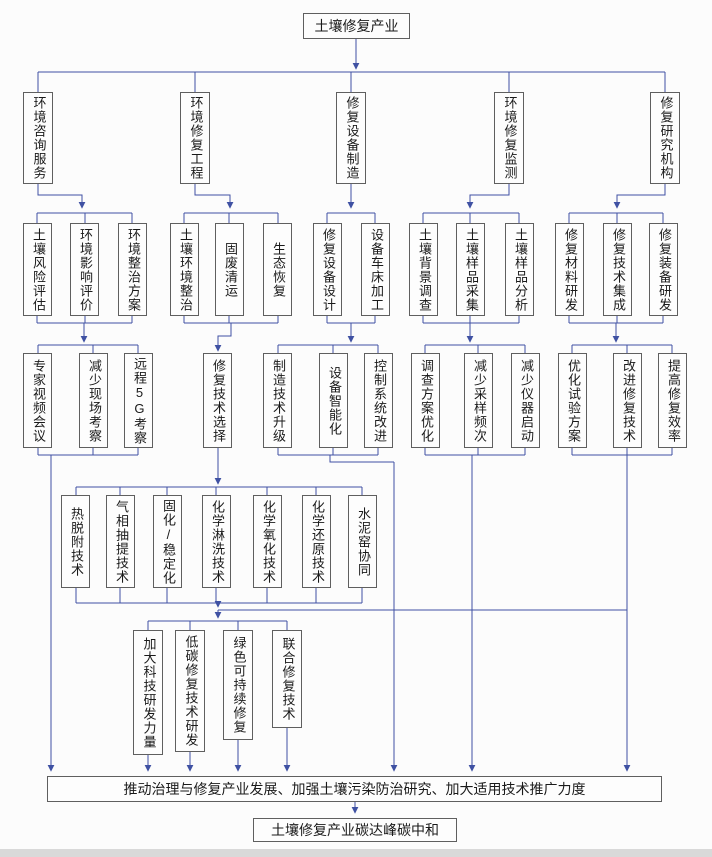  What do you see at coordinates (216, 541) in the screenshot?
I see `tech-node: 化学淋洗技术` at bounding box center [216, 541].